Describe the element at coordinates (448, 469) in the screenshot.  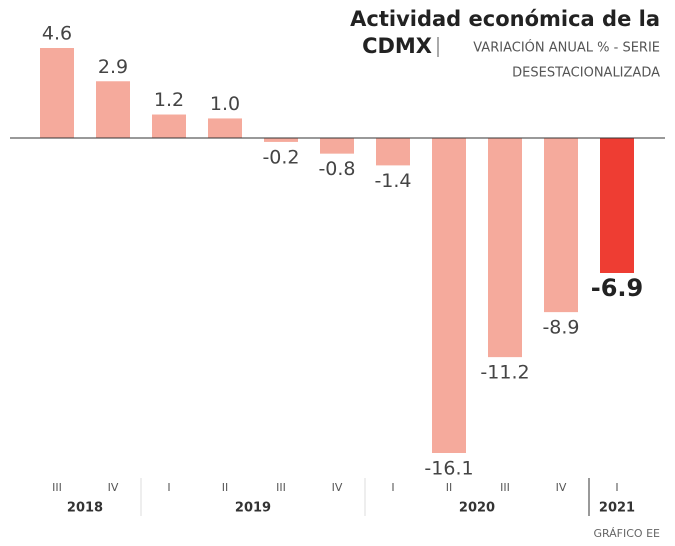
I see `value-label: -16.1` at that location.